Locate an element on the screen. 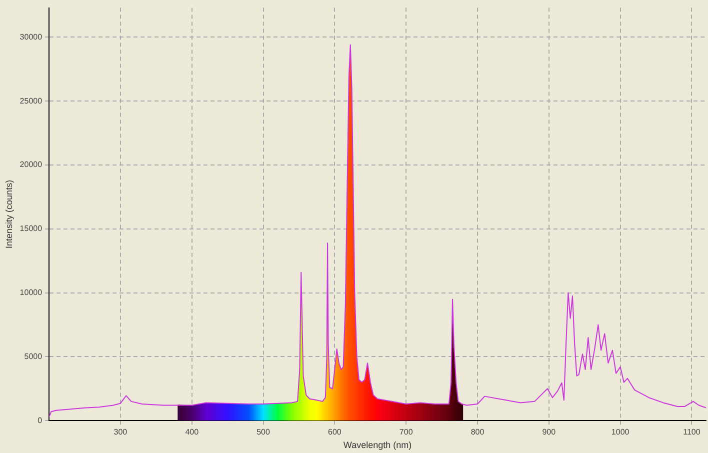 The width and height of the screenshot is (708, 453). x-tick-label: 1100 is located at coordinates (692, 432).